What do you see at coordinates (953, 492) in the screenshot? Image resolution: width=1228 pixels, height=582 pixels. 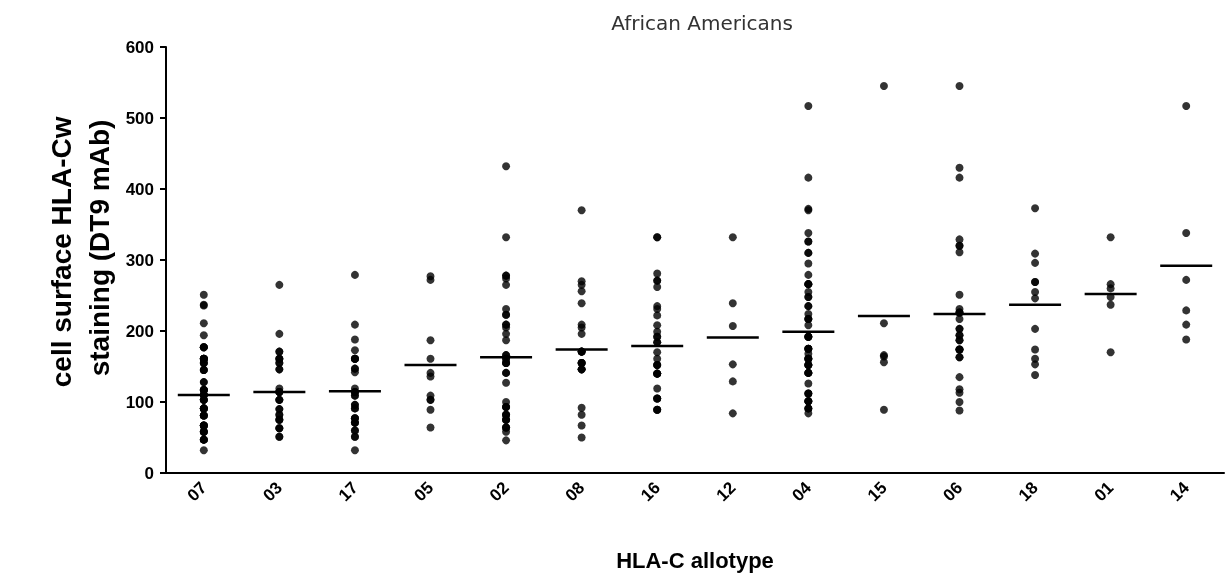 I see `x-tick-label: 06` at bounding box center [953, 492].